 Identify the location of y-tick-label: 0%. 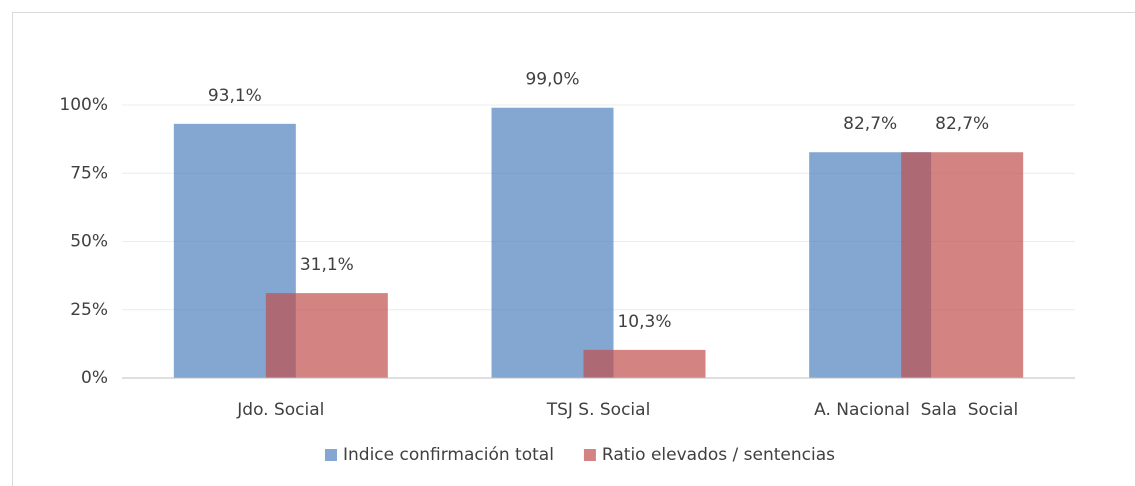
(94, 378).